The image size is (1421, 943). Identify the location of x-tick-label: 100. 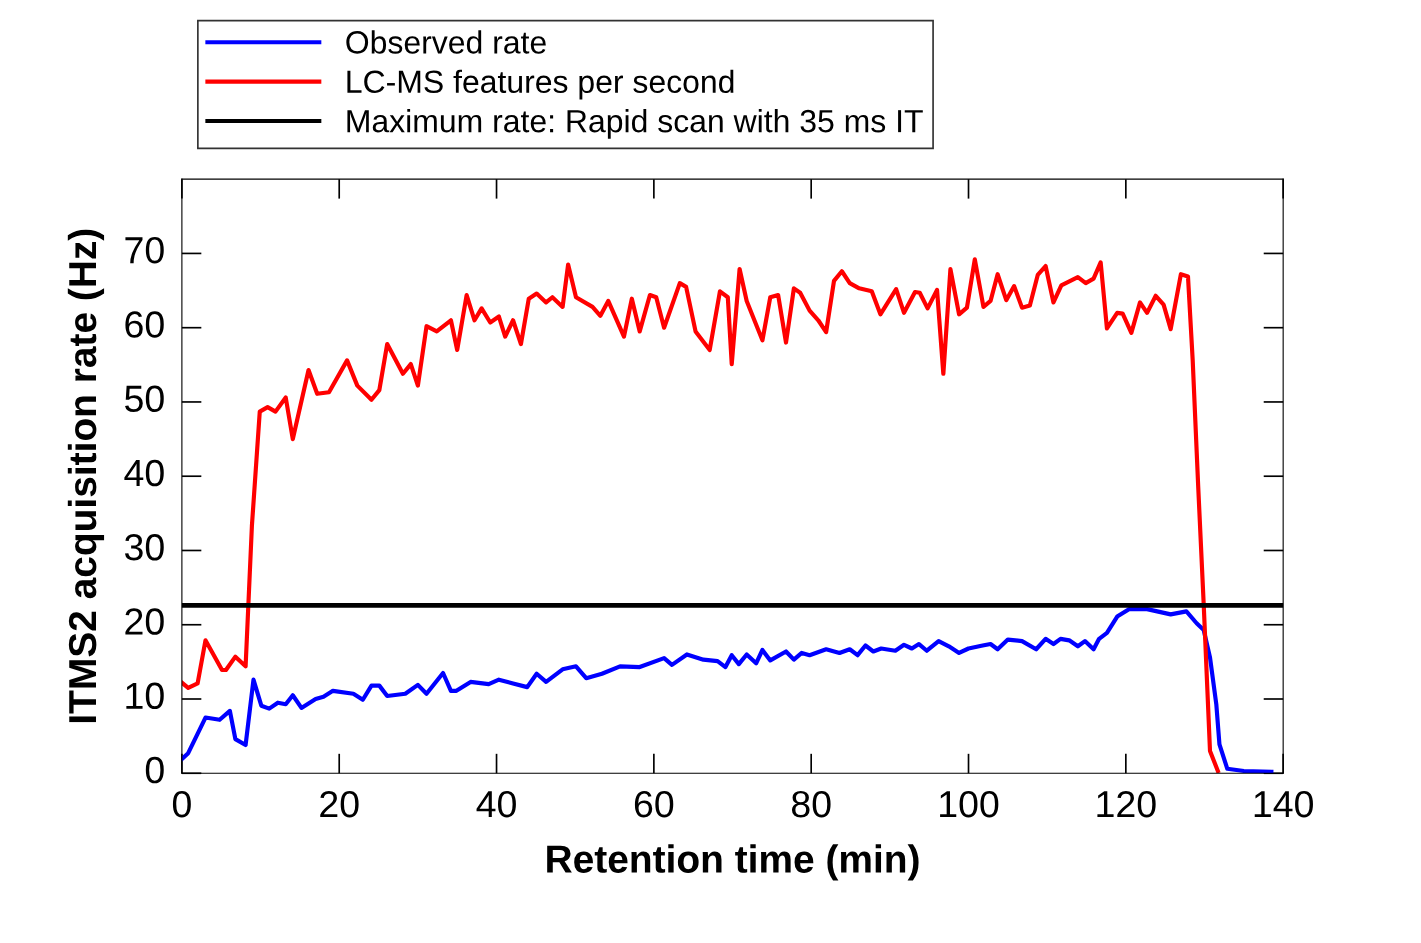
(969, 804).